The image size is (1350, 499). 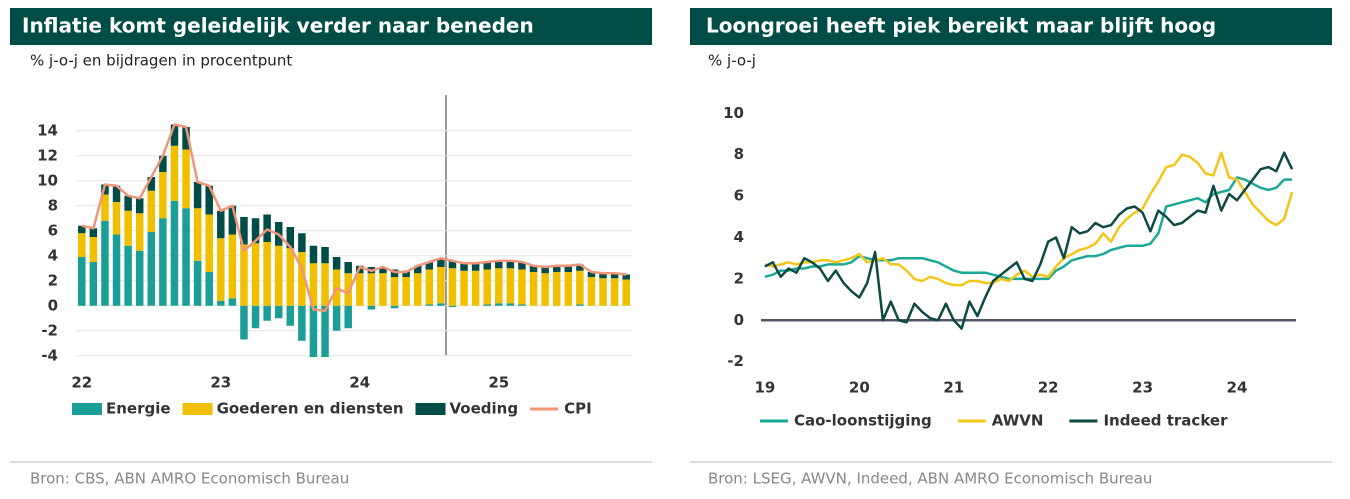 What do you see at coordinates (863, 421) in the screenshot?
I see `legend-label: Cao-loonstijging` at bounding box center [863, 421].